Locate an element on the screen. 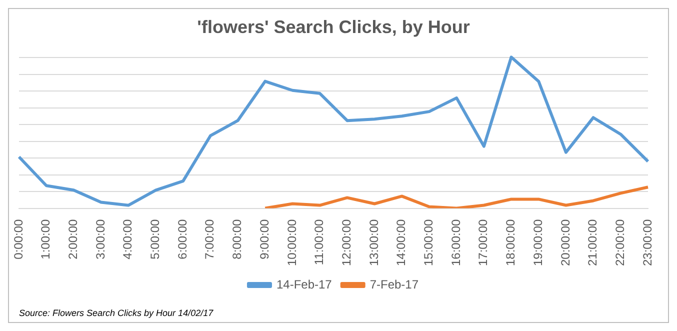 Image resolution: width=677 pixels, height=331 pixels. x-tick-label: 15:00:00 is located at coordinates (429, 242).